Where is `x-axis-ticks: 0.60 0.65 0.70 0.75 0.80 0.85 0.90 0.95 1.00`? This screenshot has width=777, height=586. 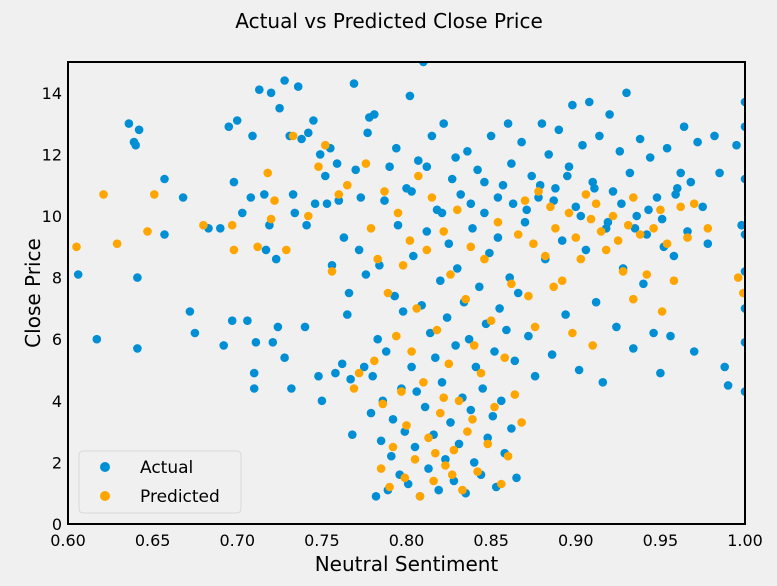
x-axis-ticks: 0.60 0.65 0.70 0.75 0.80 0.85 0.90 0.95 1.00 is located at coordinates (406, 540).